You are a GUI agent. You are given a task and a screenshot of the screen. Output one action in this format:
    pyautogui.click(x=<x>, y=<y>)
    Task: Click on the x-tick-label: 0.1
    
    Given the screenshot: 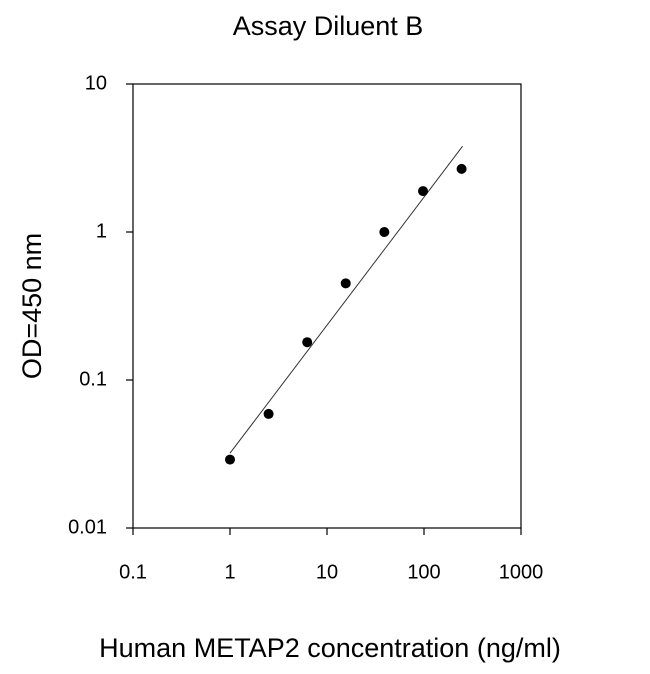 What is the action you would take?
    pyautogui.click(x=133, y=572)
    